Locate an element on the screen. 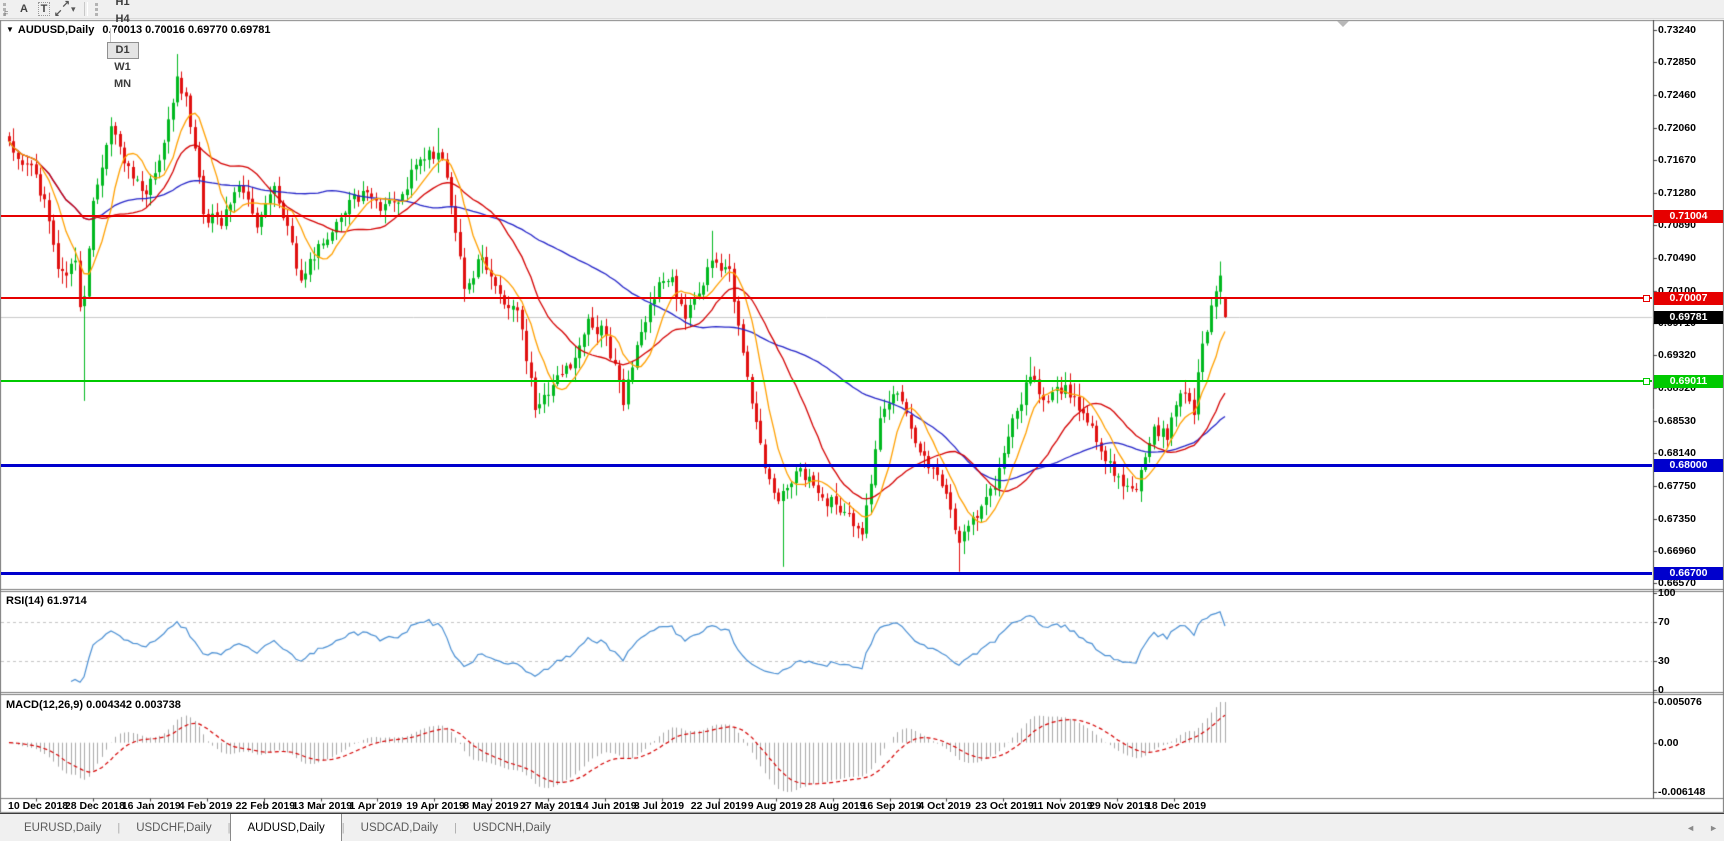 Image resolution: width=1724 pixels, height=841 pixels. arrow-sw-glyph: ↙ is located at coordinates (58, 13).